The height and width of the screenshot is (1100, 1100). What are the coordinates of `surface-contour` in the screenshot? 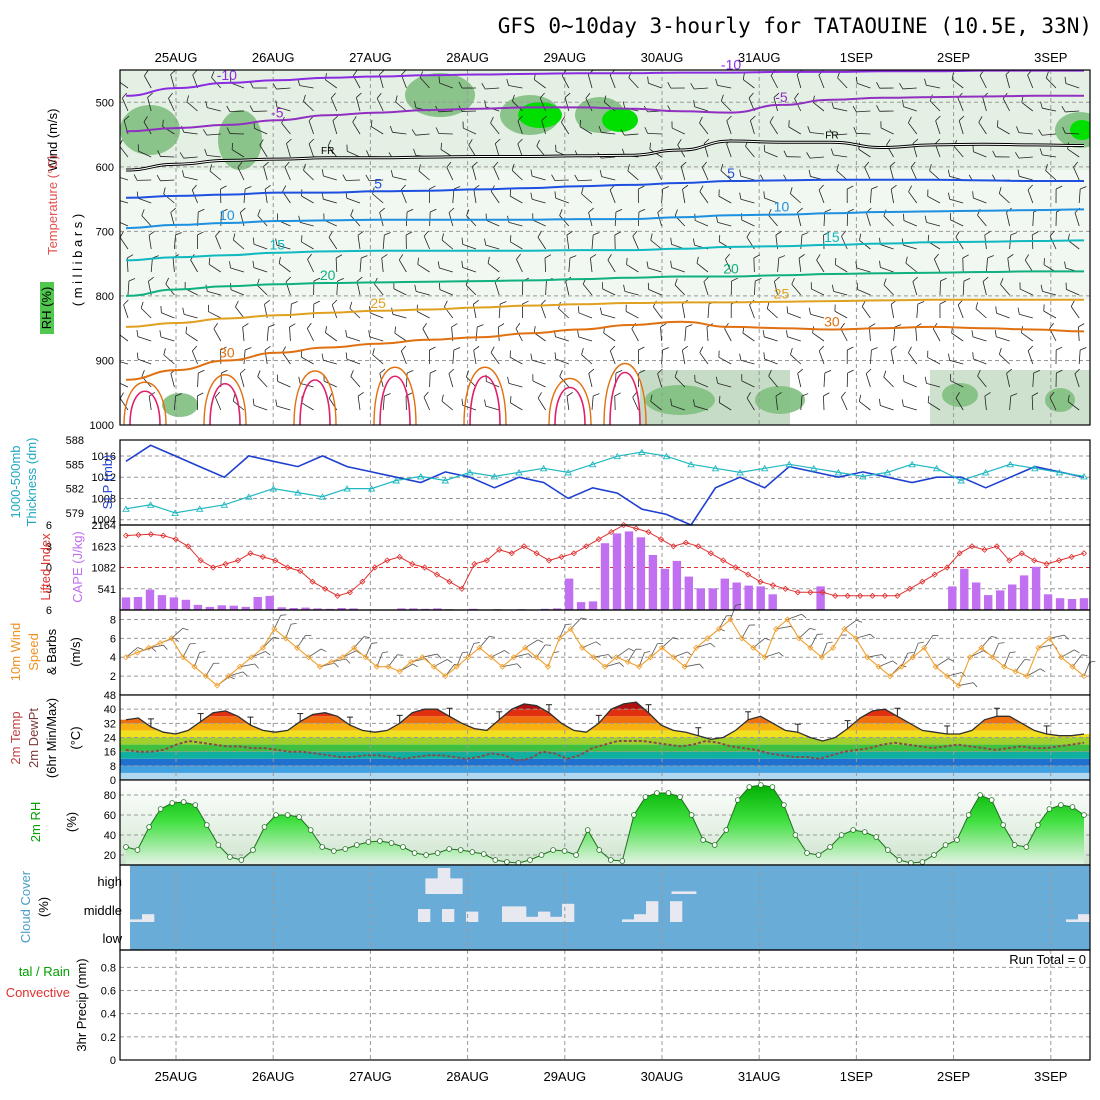 It's located at (625, 394).